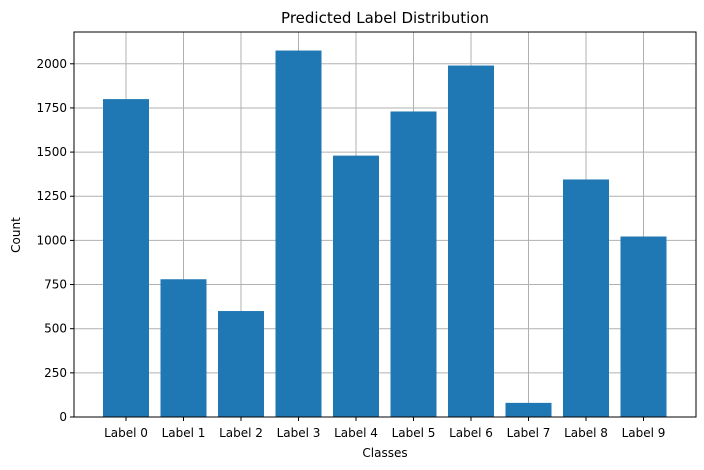 The height and width of the screenshot is (470, 704). Describe the element at coordinates (55, 285) in the screenshot. I see `y-tick-label: 750` at that location.